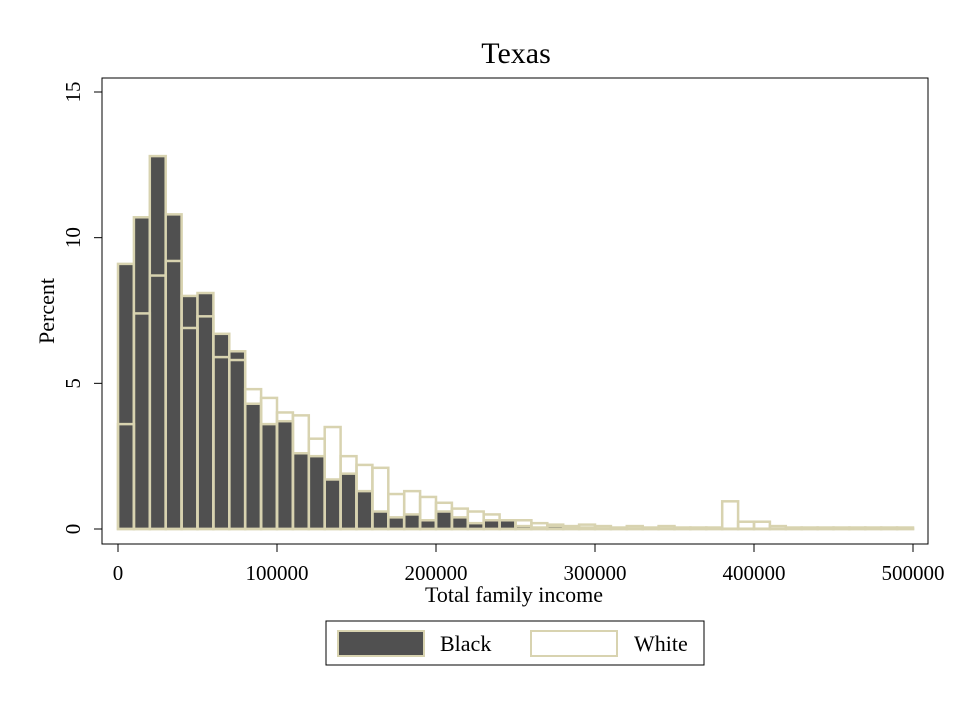  I want to click on x-tick-label-1: 100000, so click(277, 573).